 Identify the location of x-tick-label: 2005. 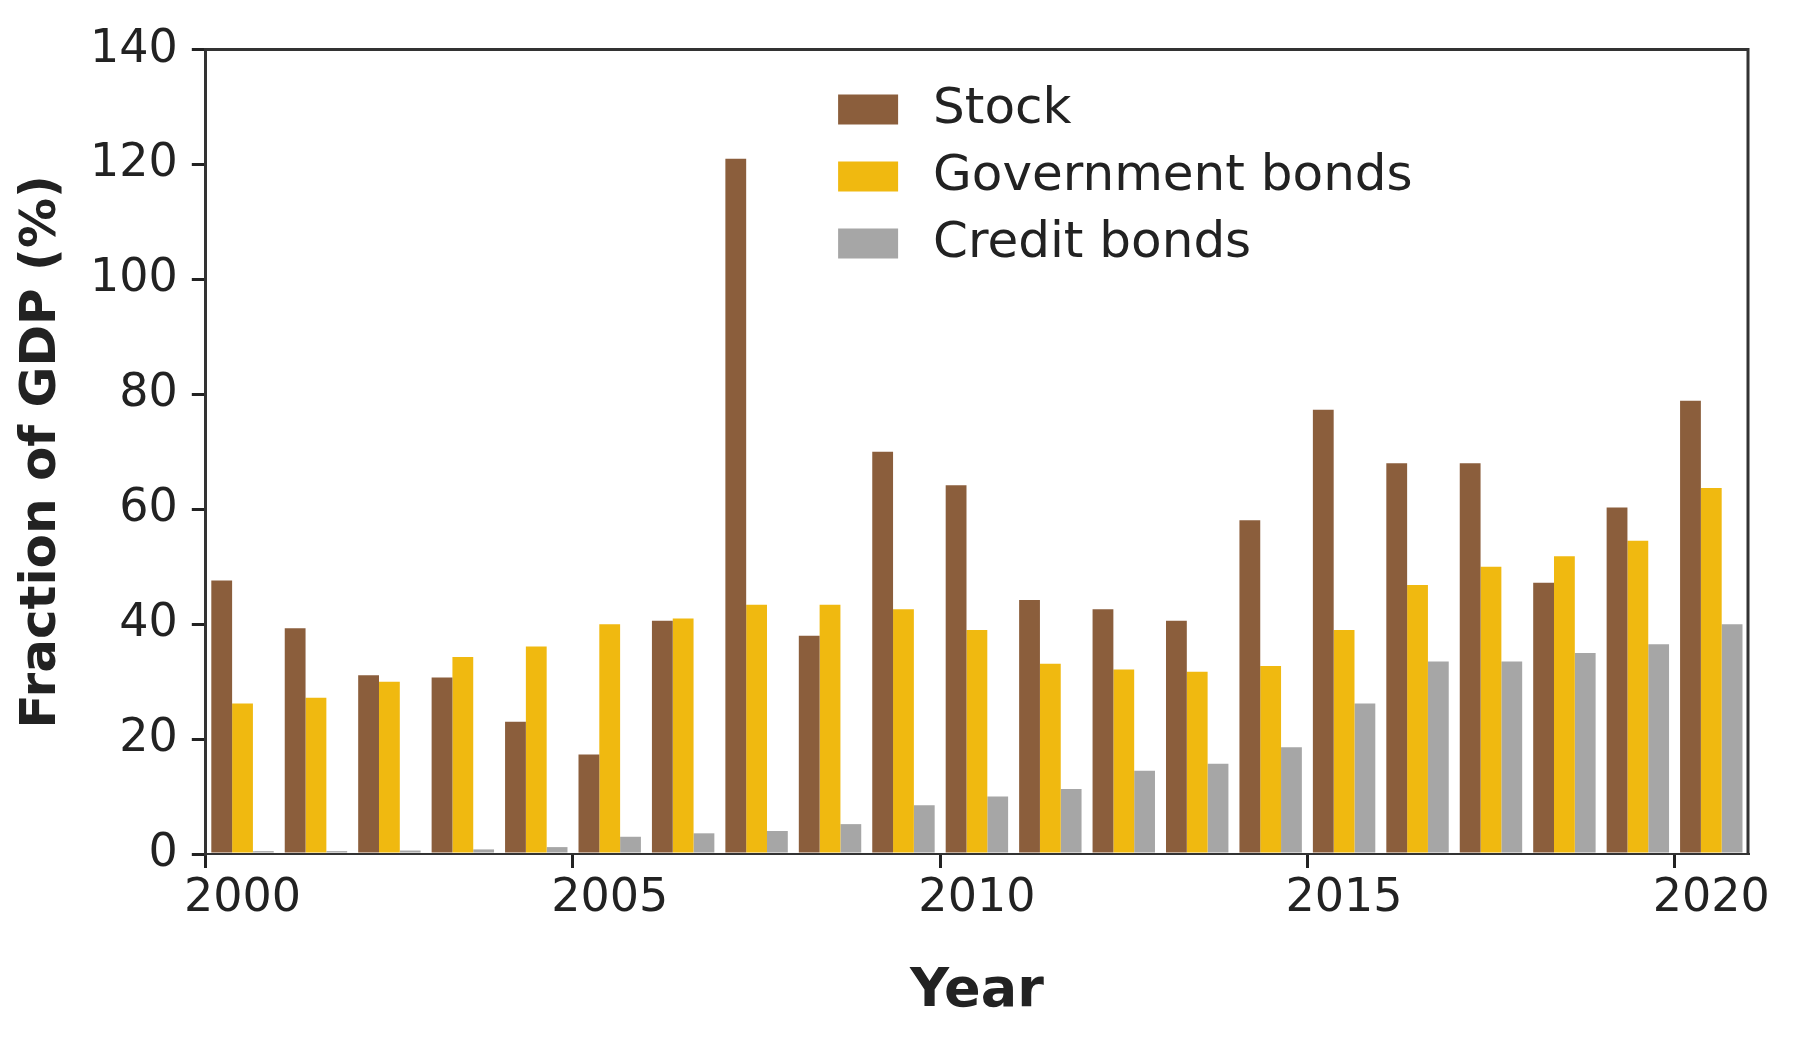
(610, 894).